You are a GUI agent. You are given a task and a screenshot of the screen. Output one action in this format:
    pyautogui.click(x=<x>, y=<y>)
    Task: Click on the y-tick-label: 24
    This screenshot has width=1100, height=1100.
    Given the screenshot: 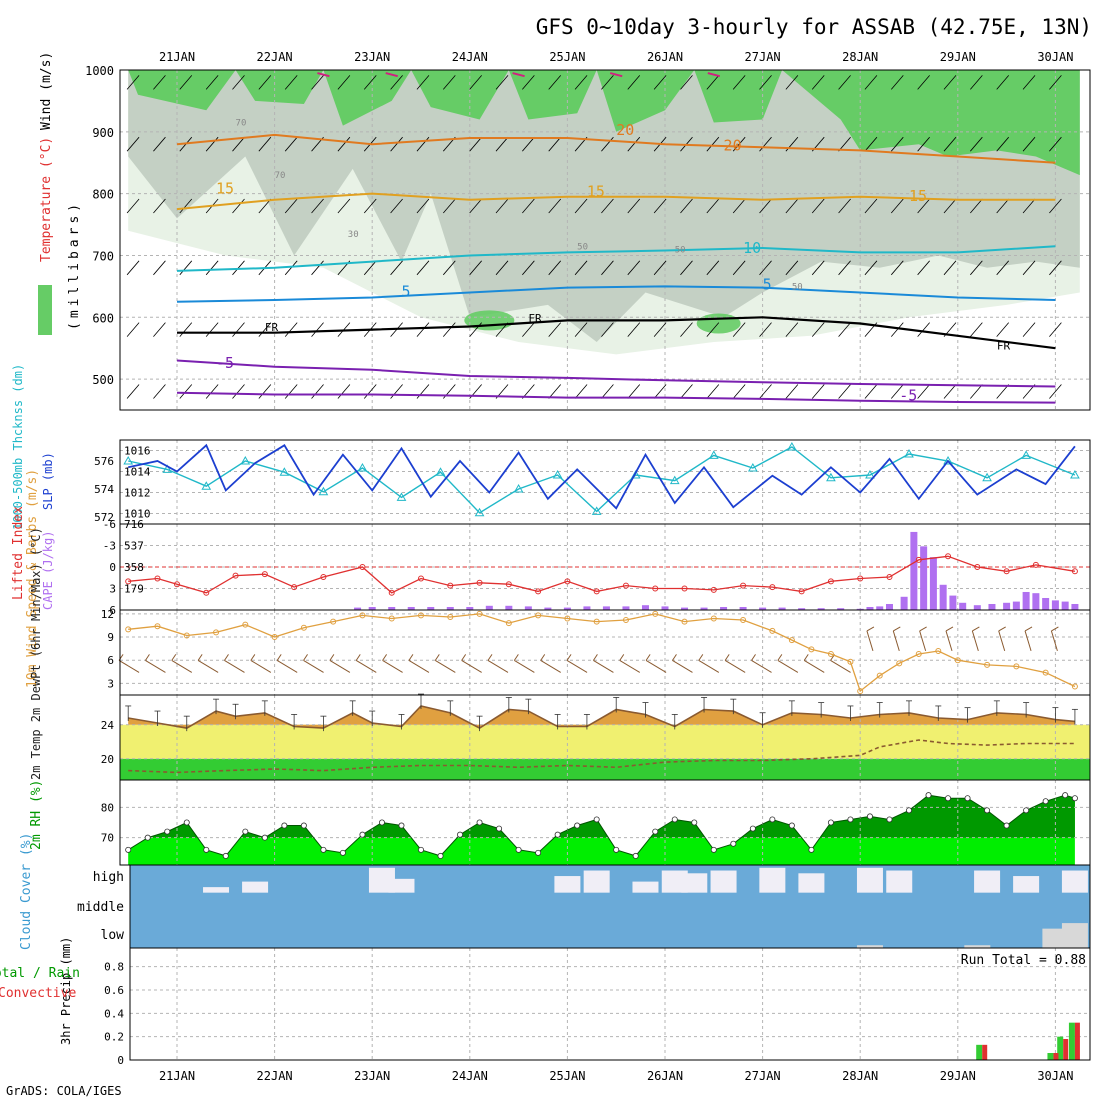 What is the action you would take?
    pyautogui.click(x=108, y=725)
    